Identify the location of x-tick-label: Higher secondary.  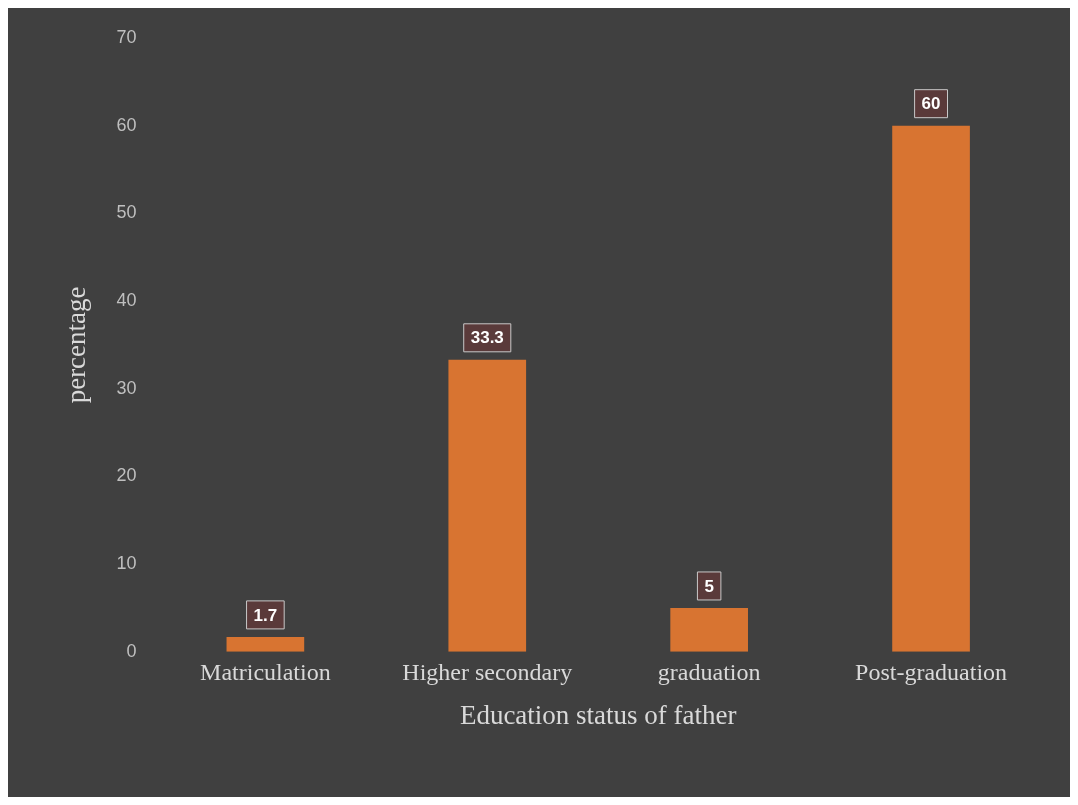
(487, 672).